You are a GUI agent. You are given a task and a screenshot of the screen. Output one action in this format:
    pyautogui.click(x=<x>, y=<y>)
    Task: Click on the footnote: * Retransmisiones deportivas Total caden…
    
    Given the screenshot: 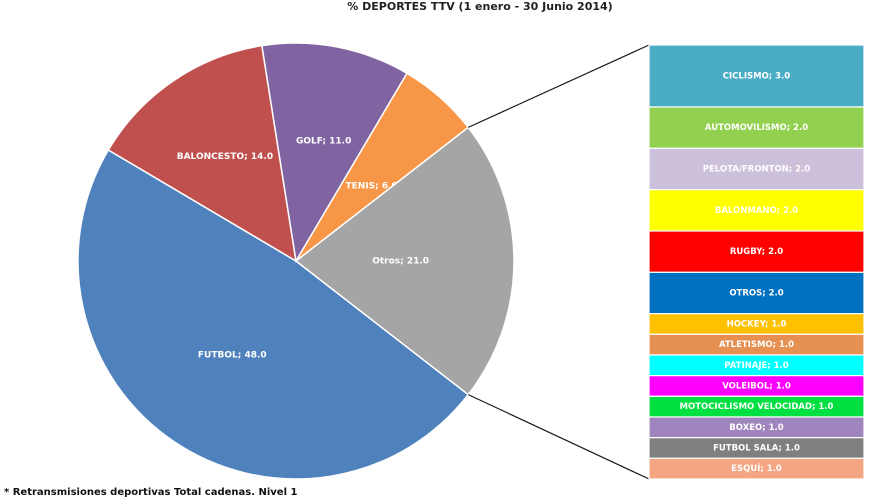 What is the action you would take?
    pyautogui.click(x=151, y=492)
    